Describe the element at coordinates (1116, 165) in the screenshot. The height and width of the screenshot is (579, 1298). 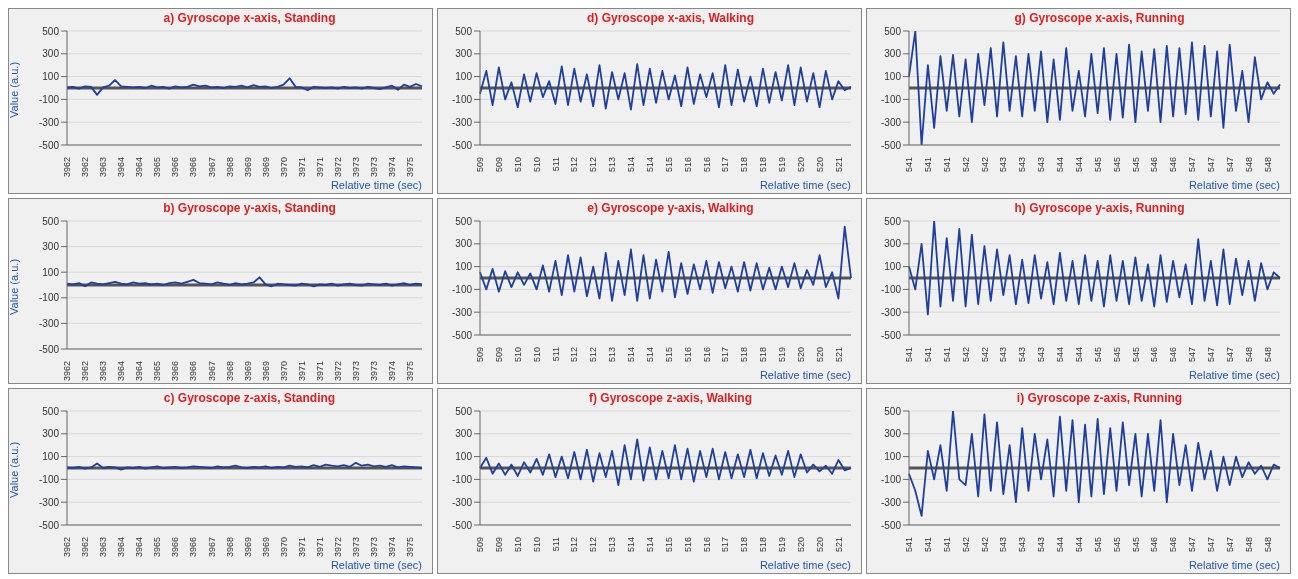
I see `x-tick-label: 545` at that location.